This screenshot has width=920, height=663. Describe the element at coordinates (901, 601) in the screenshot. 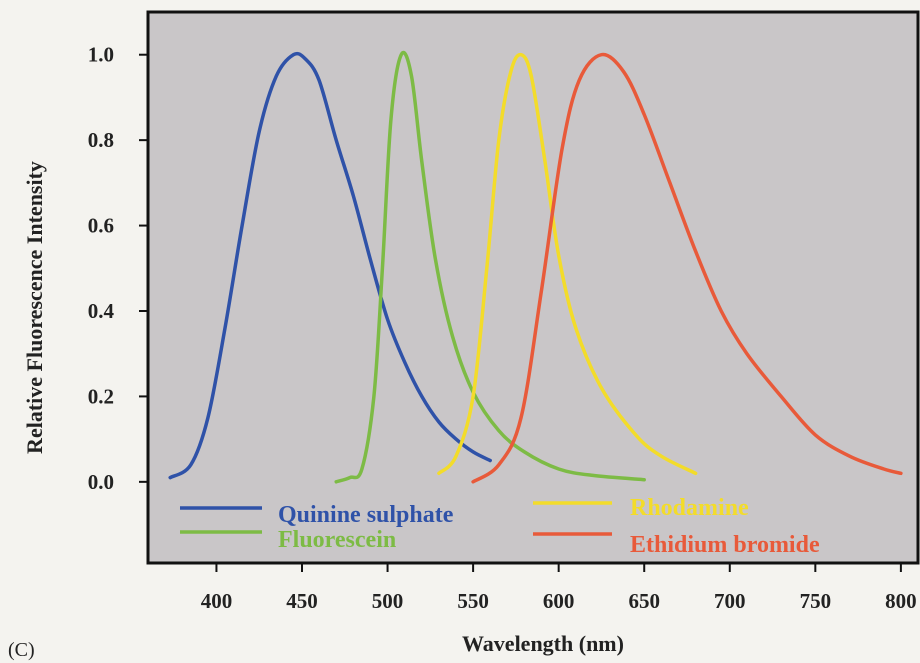

I see `x-tick-label: 800` at that location.